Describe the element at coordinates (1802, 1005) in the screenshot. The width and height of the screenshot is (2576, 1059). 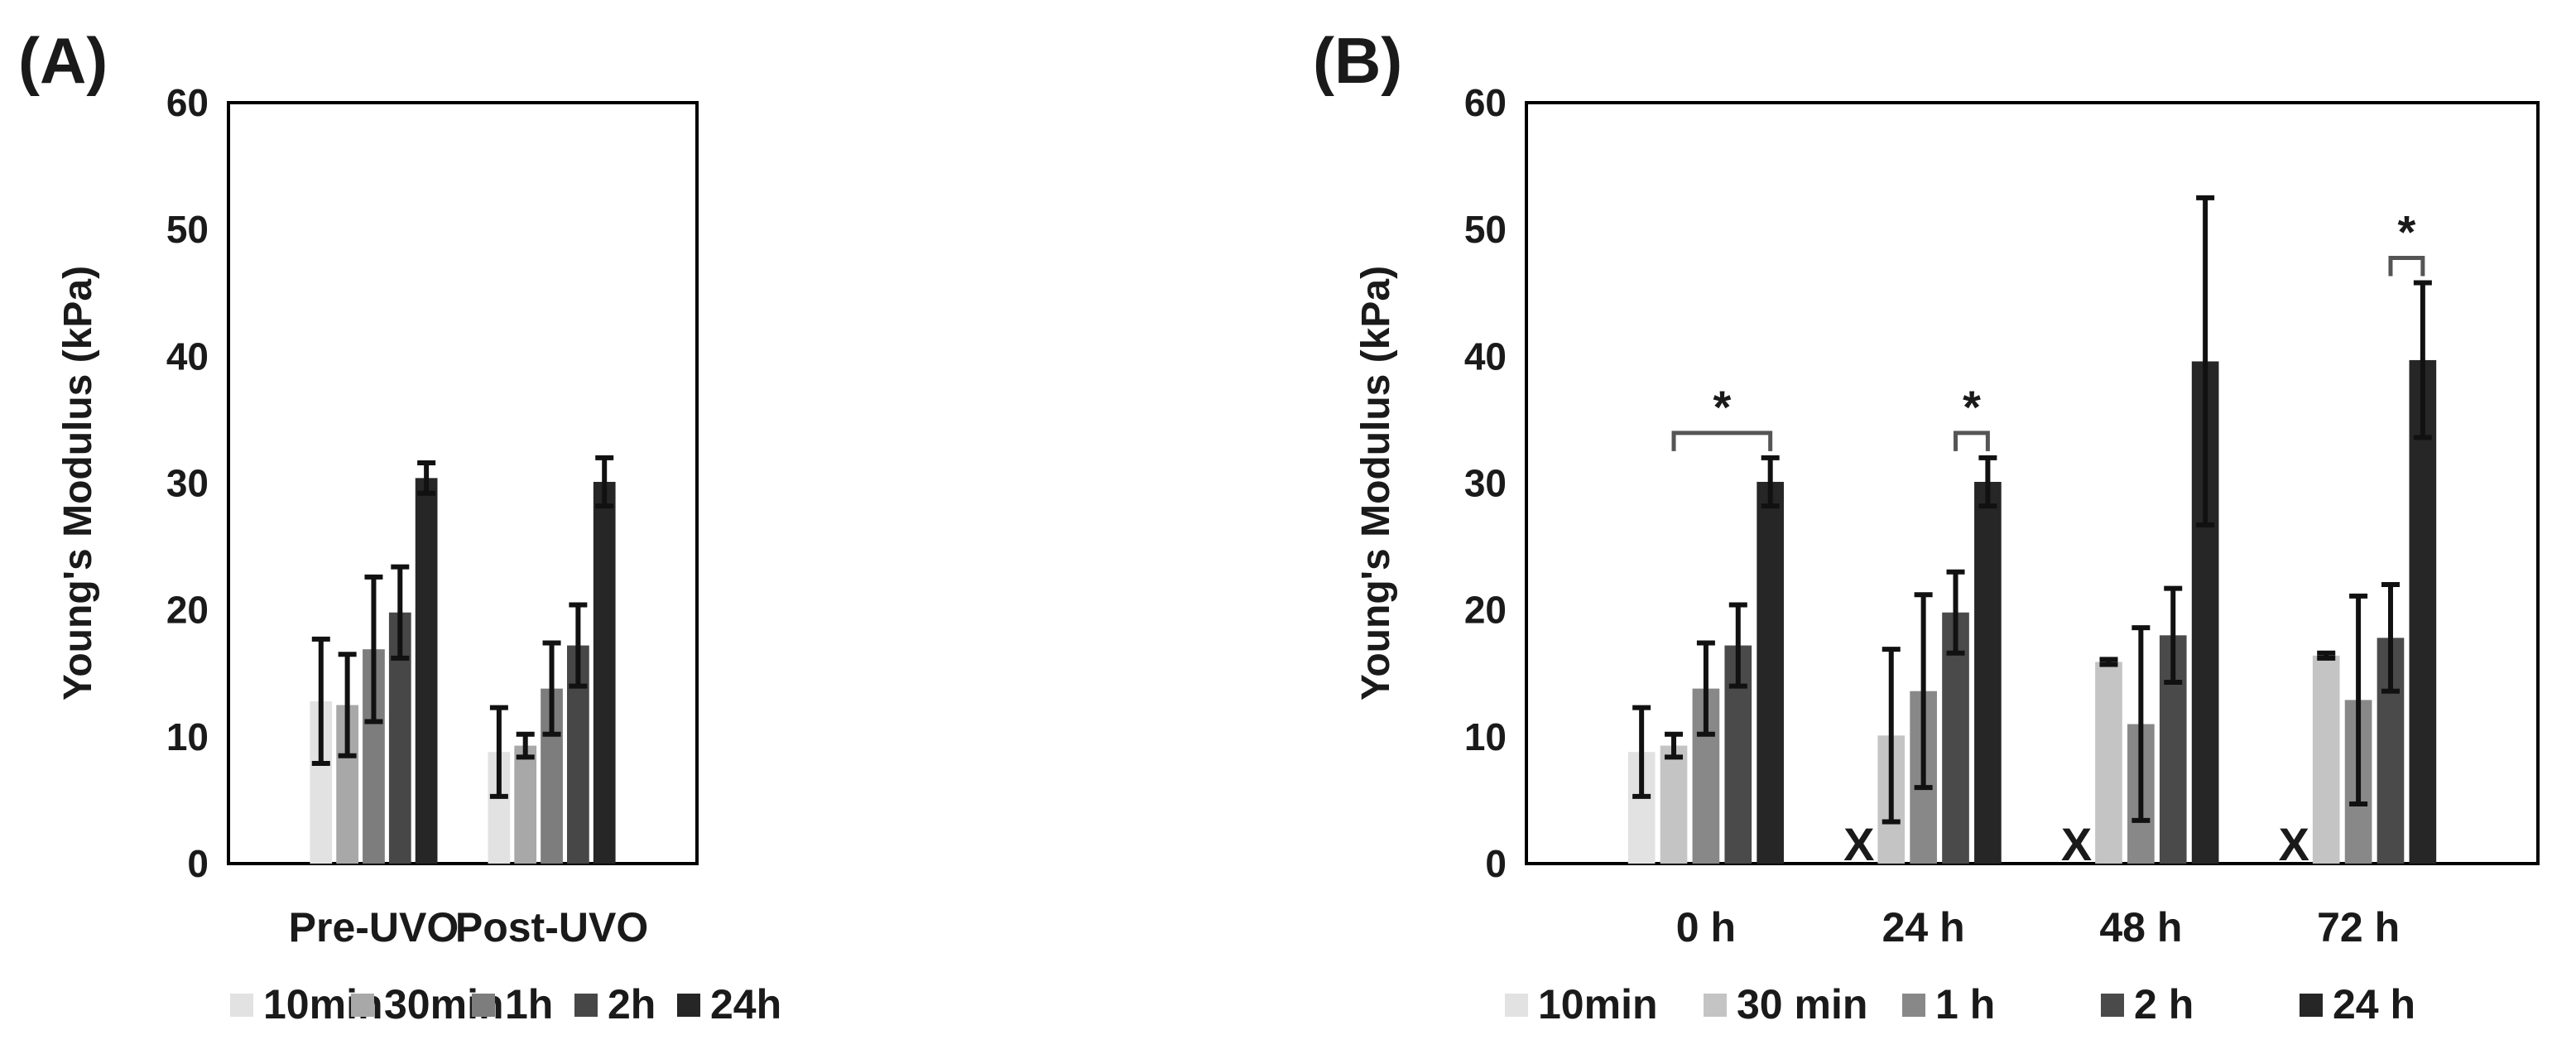
I see `legend-label: 30 min` at that location.